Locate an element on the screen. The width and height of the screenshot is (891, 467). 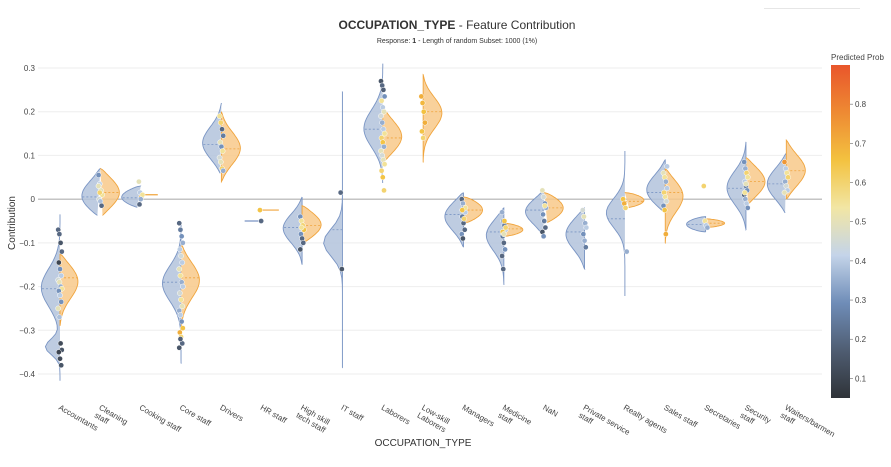
x-tick-label: Medicinestaff is located at coordinates (514, 419).